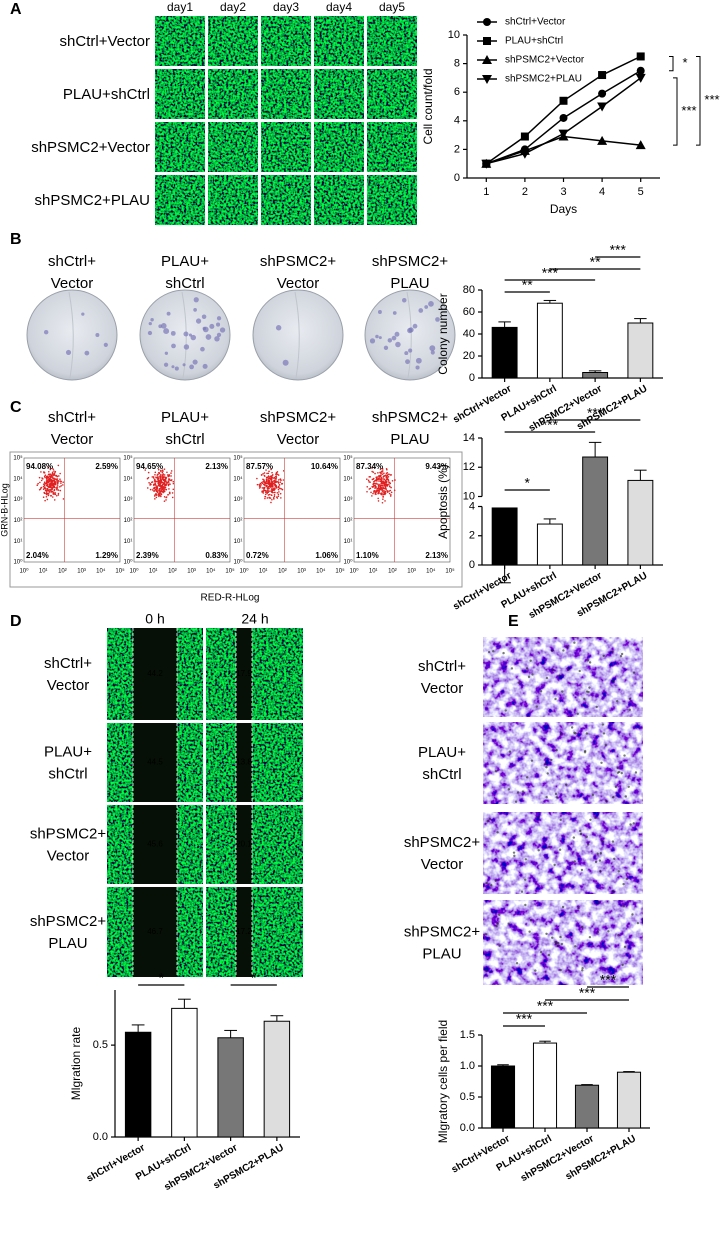  Describe the element at coordinates (443, 333) in the screenshot. I see `y-axis-label: Colony number` at that location.